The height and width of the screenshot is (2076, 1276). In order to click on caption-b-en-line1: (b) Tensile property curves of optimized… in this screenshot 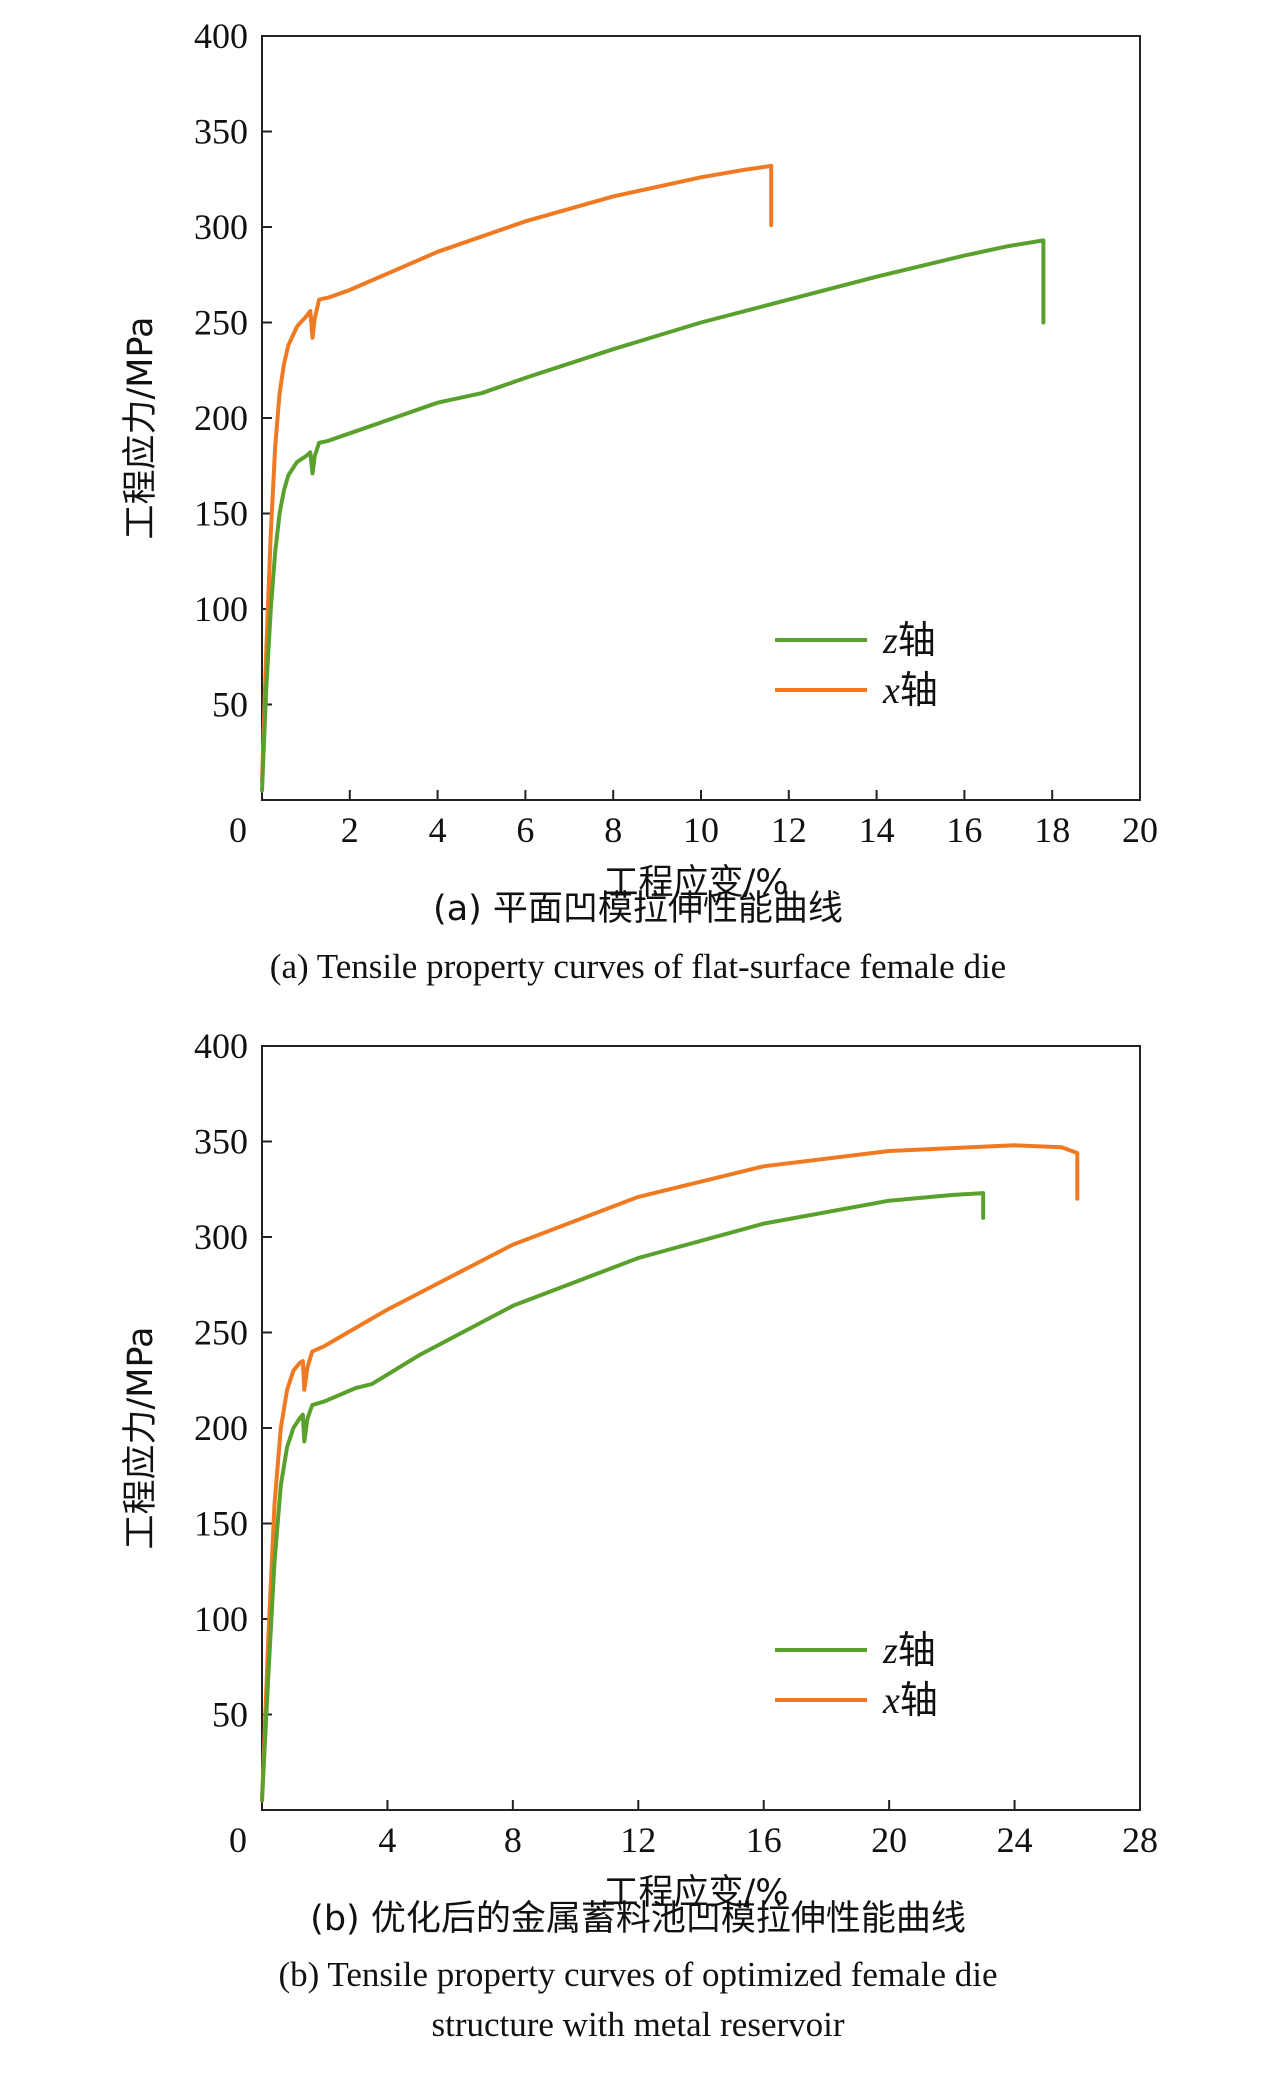, I will do `click(638, 1974)`.